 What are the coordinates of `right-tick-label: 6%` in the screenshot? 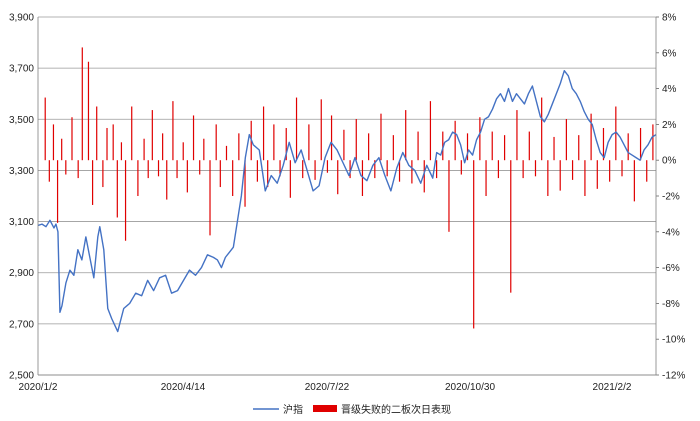 It's located at (669, 53).